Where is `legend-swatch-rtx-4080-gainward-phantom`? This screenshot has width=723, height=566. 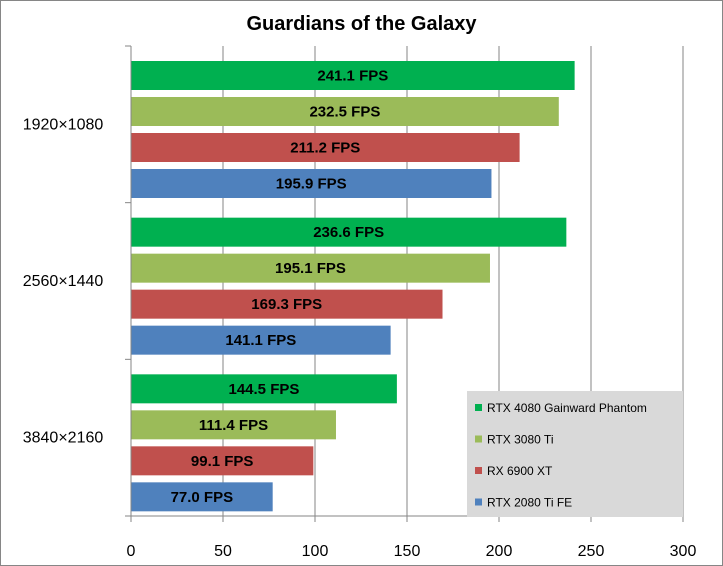 legend-swatch-rtx-4080-gainward-phantom is located at coordinates (478, 407).